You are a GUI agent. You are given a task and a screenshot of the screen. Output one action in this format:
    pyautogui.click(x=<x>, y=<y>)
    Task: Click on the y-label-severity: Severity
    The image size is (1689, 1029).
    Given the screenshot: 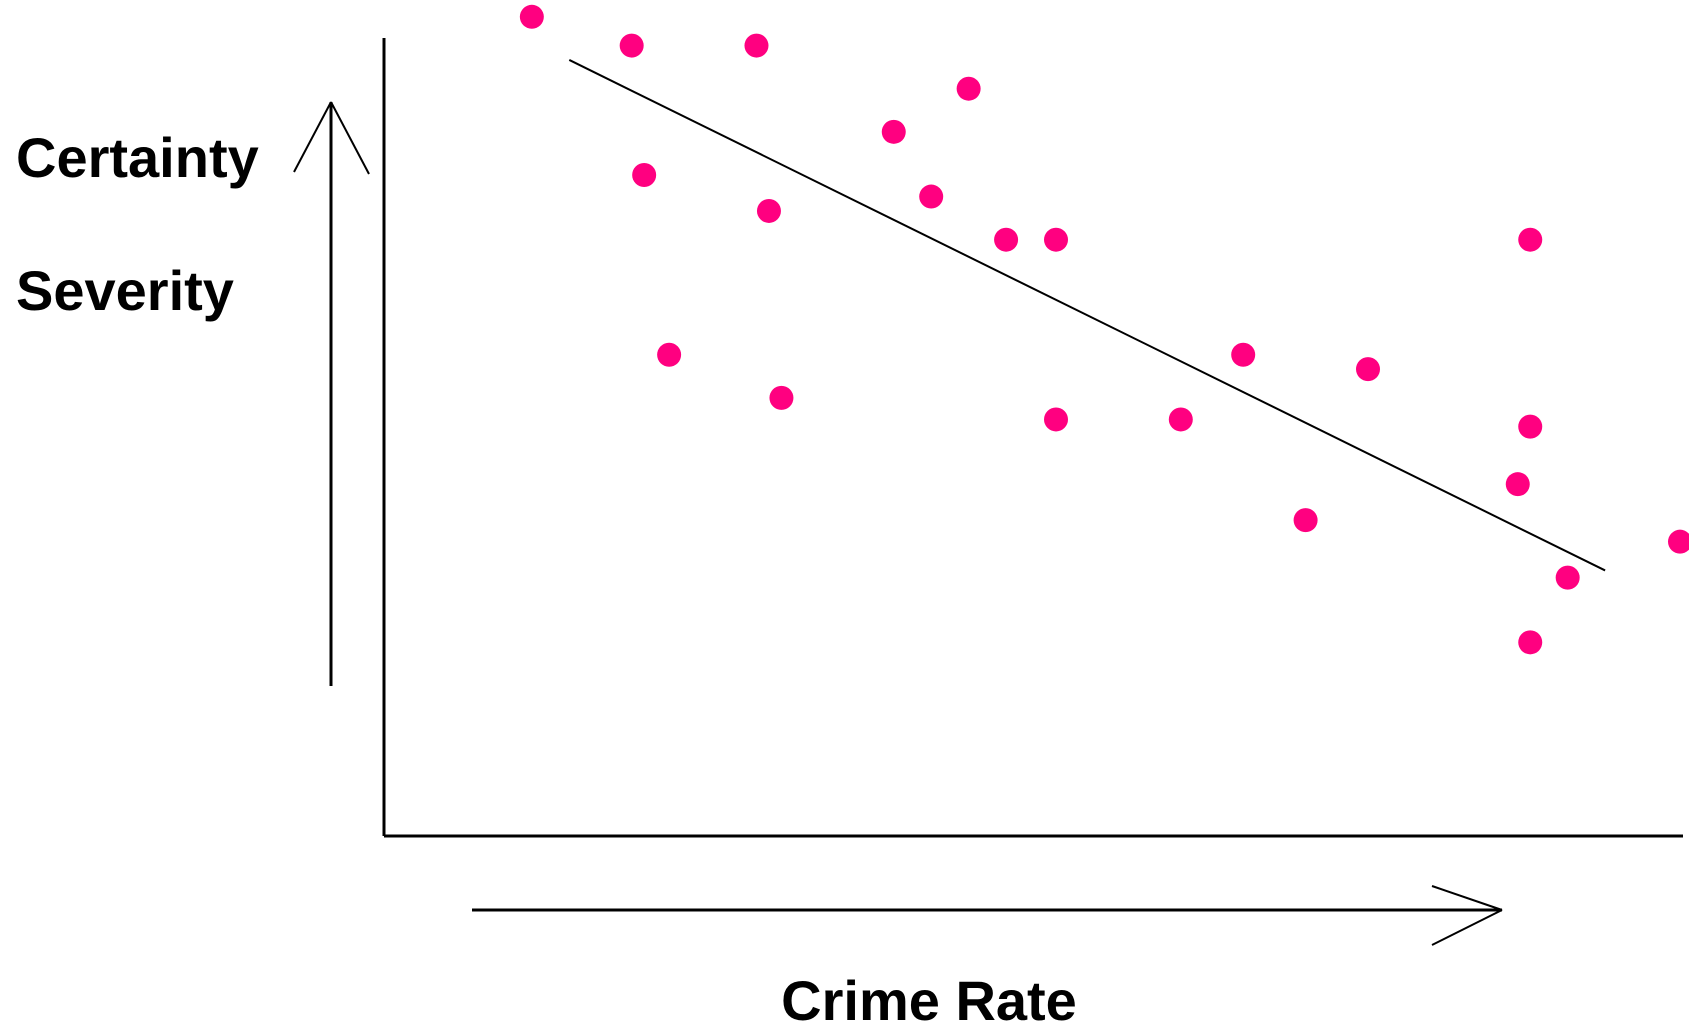 What is the action you would take?
    pyautogui.click(x=125, y=290)
    